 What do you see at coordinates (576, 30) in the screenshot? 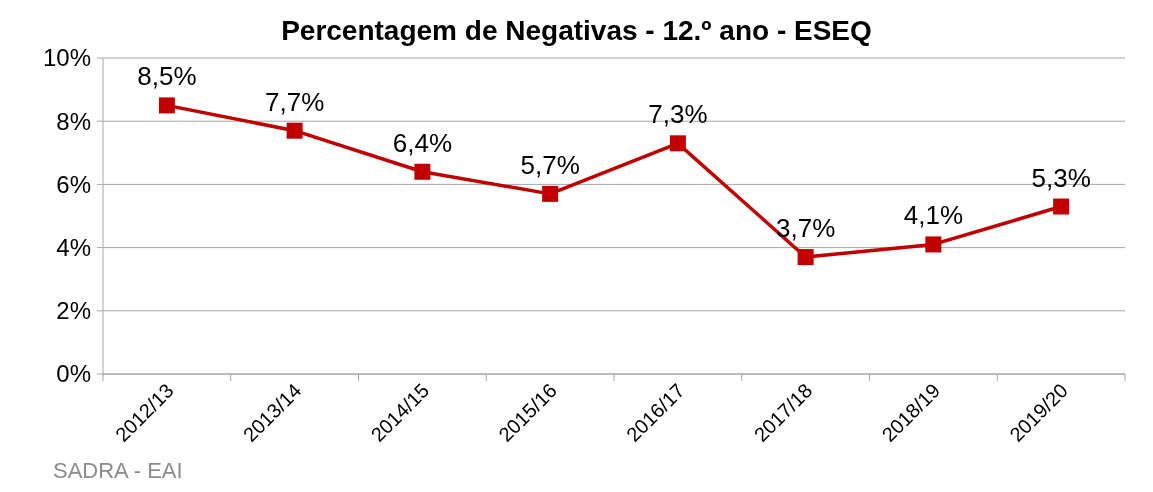
I see `chart-title: Percentagem de Negativas - 12.º ano - ESEQ` at bounding box center [576, 30].